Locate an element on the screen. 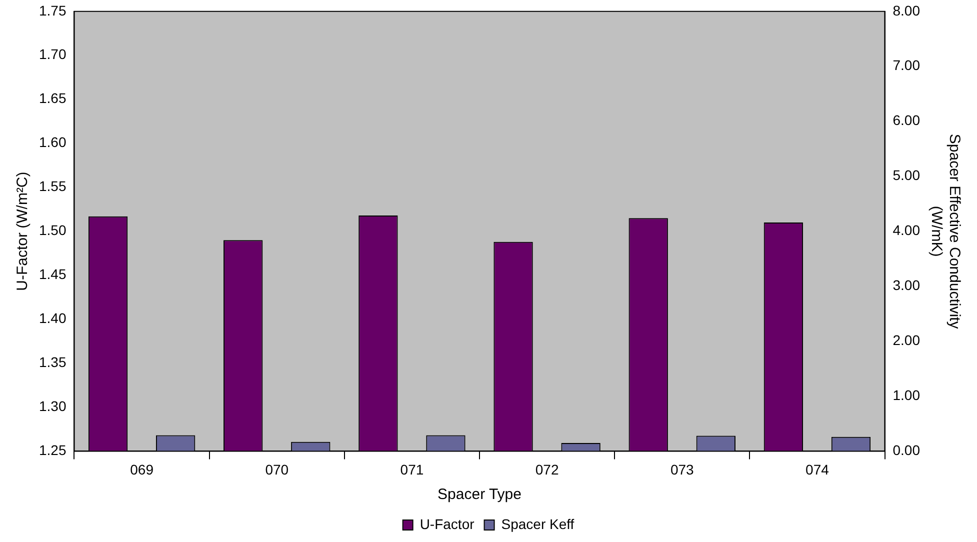  y2-tick-label: 4.00 is located at coordinates (906, 230).